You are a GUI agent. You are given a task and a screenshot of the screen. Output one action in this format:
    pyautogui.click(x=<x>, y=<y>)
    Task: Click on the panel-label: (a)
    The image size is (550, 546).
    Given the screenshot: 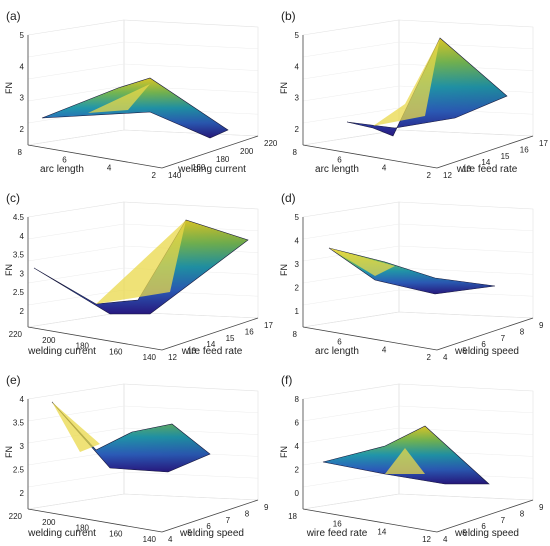 What is the action you would take?
    pyautogui.click(x=13, y=16)
    